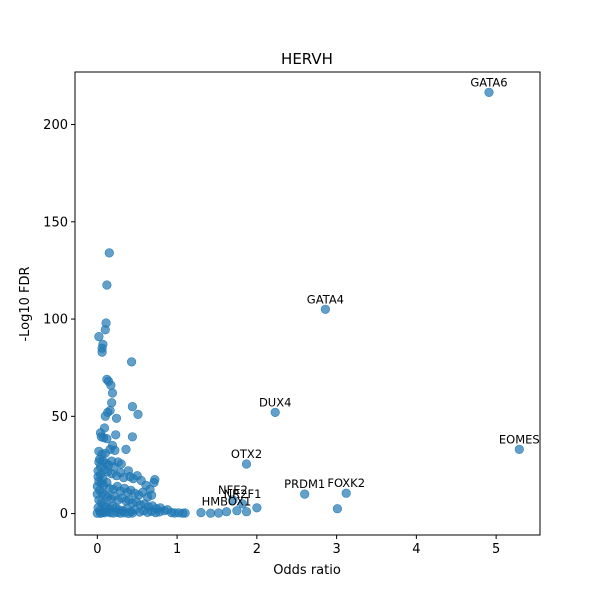 The image size is (600, 600). I want to click on x-tick-label: 2, so click(257, 549).